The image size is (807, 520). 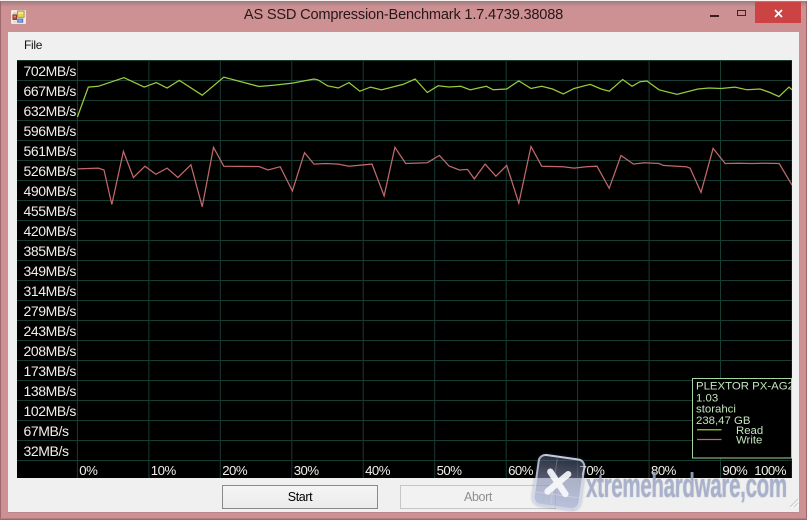 I want to click on svg-text: 0%, so click(x=88, y=470).